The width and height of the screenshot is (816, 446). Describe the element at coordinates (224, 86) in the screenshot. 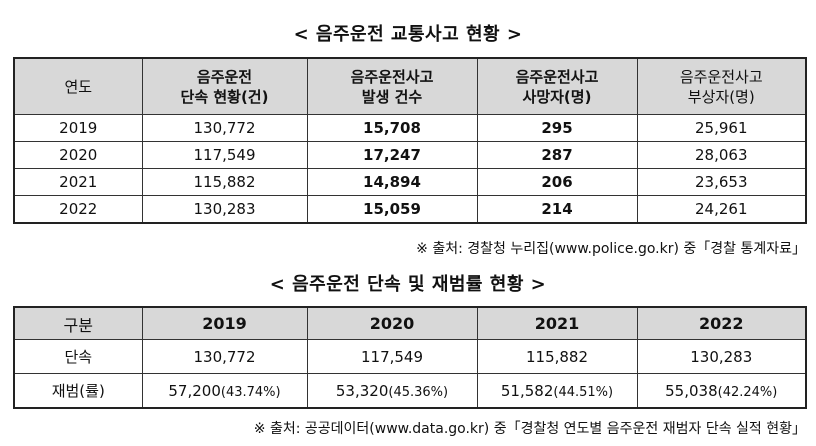

I see `header-enforcement: 음주운전 단속 현황(건)` at that location.